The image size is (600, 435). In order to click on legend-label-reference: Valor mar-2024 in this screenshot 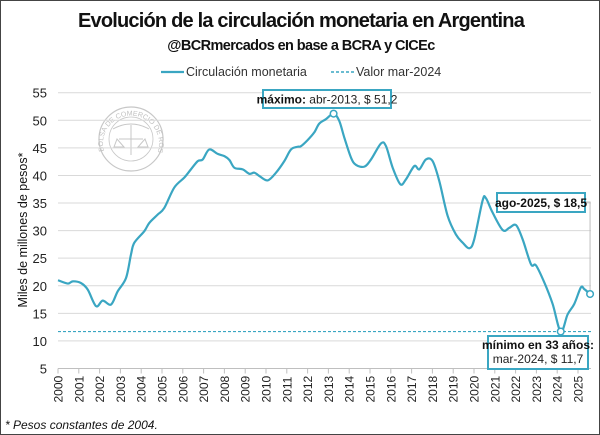, I will do `click(398, 72)`.